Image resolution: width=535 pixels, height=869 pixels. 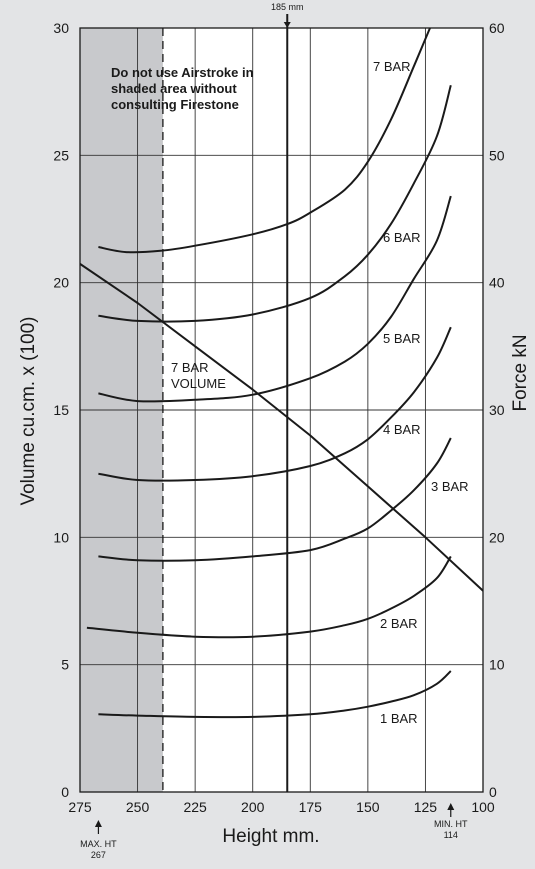 I want to click on x-axis-title: Height mm., so click(x=270, y=836).